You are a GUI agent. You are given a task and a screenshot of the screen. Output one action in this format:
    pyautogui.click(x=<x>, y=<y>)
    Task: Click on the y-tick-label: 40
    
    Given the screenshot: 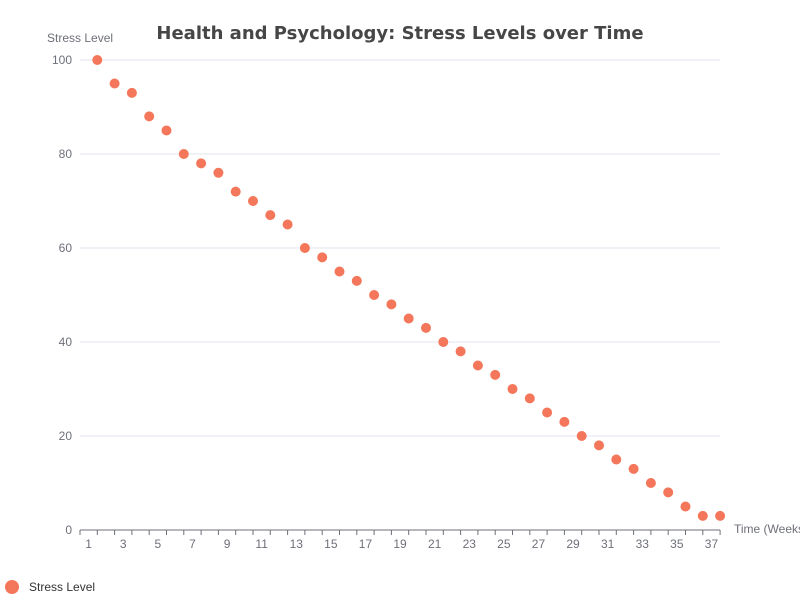 What is the action you would take?
    pyautogui.click(x=66, y=342)
    